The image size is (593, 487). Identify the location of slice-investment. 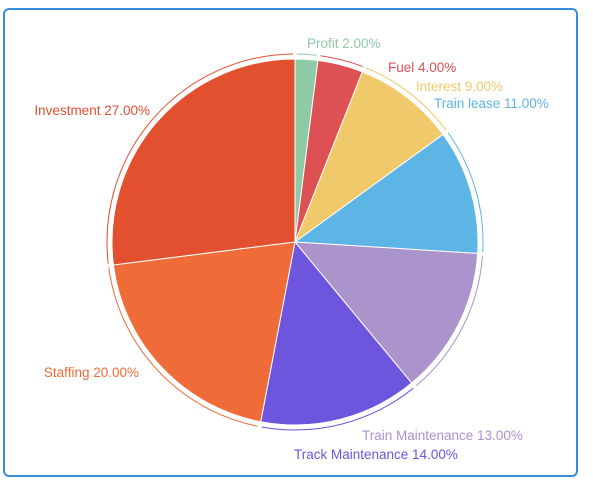
(203, 162).